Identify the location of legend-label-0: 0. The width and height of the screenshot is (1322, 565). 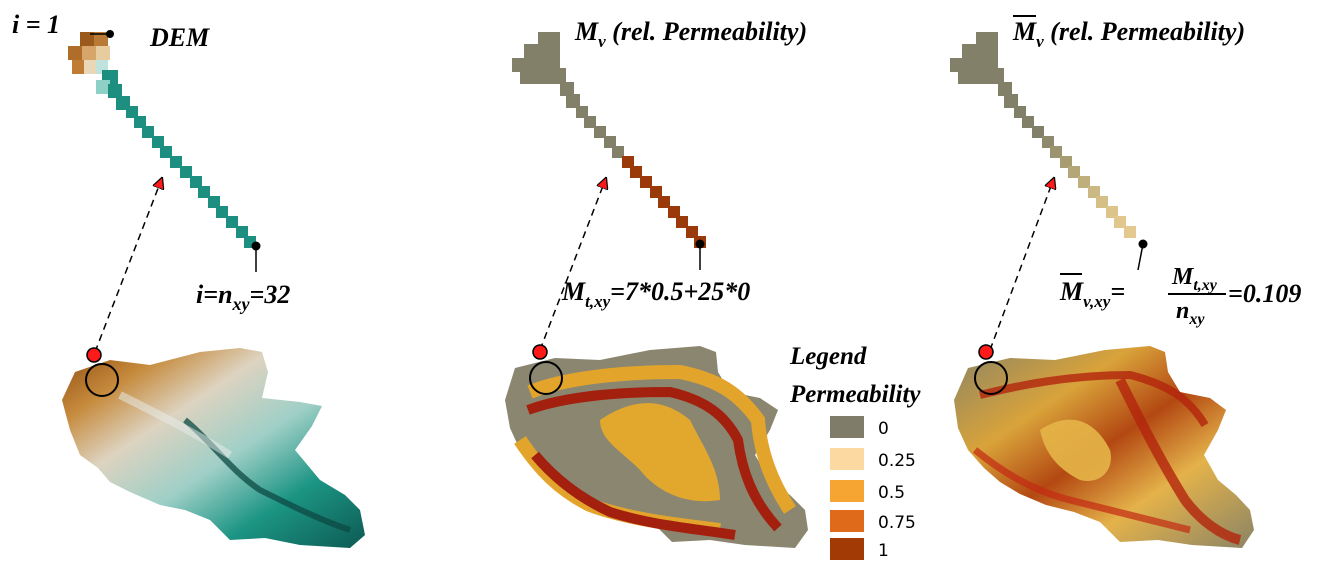
(883, 429).